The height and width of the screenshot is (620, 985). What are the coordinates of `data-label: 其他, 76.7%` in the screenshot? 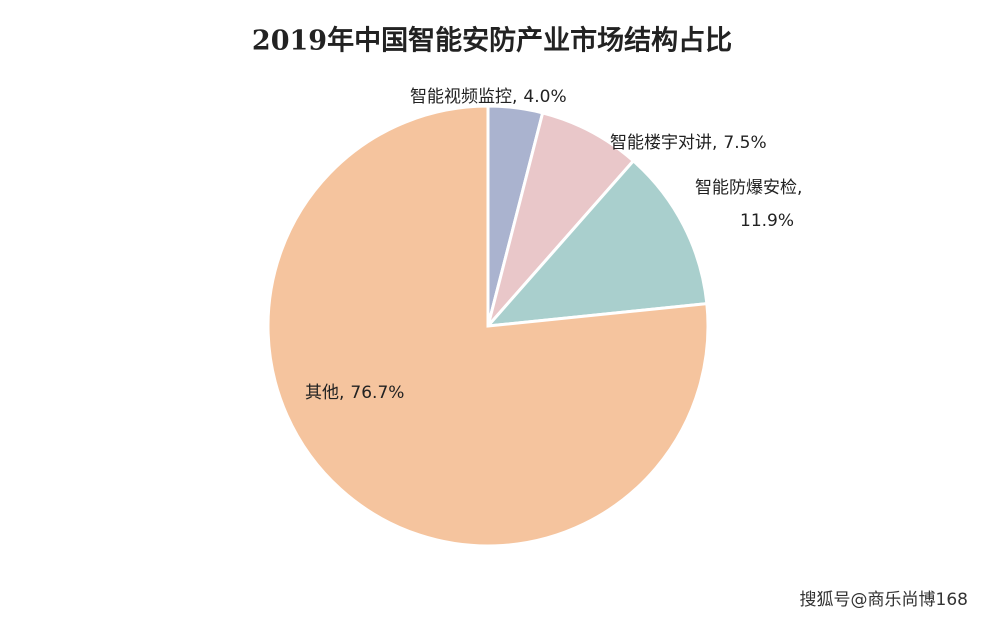 It's located at (354, 393).